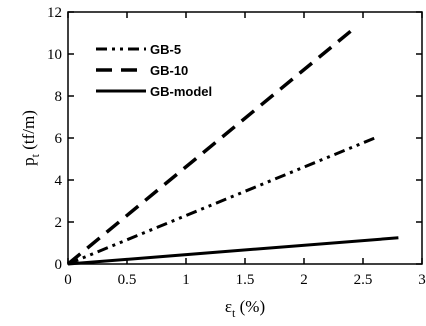  I want to click on x-tick-label: 0.5, so click(127, 280).